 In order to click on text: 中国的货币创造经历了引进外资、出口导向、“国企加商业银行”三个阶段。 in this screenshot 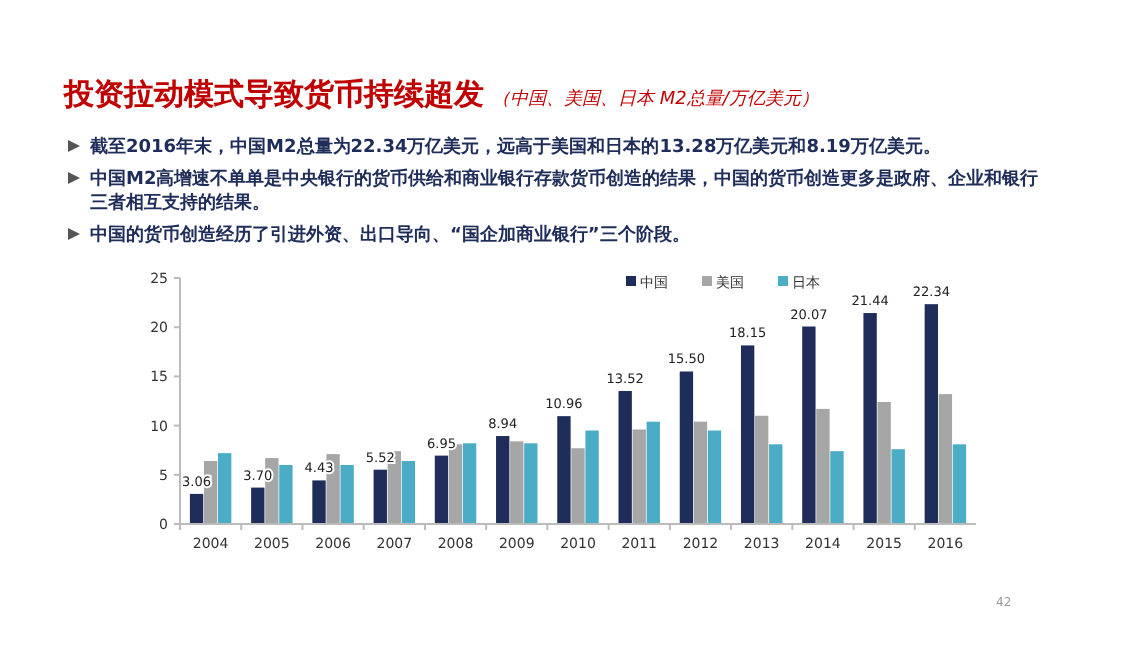, I will do `click(390, 235)`.